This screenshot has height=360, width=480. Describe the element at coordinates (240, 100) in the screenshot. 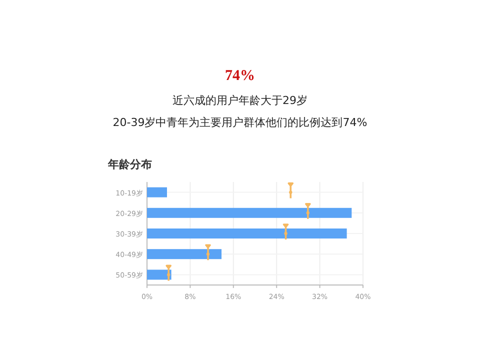

I see `text: 近六成的用户年龄大于29岁` at that location.